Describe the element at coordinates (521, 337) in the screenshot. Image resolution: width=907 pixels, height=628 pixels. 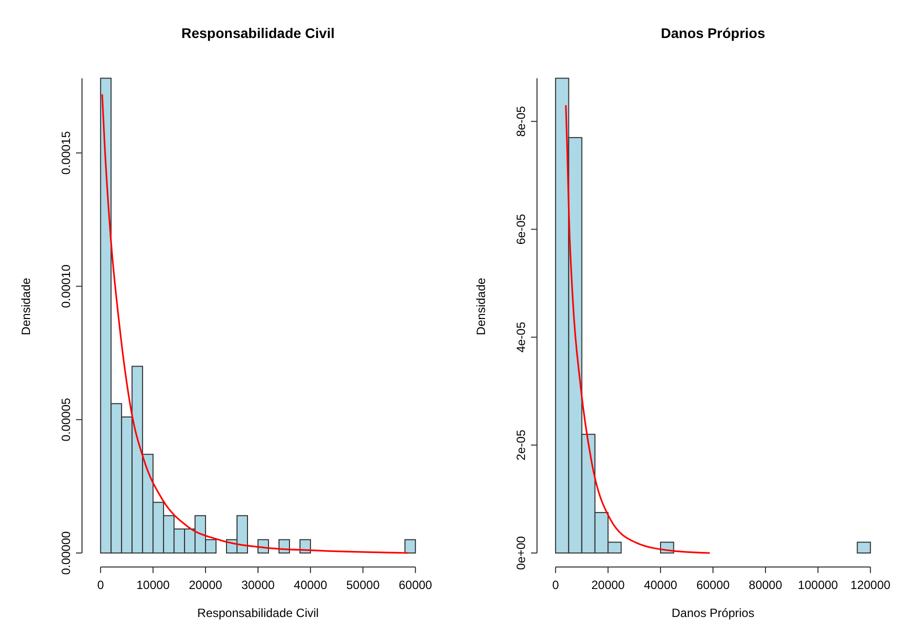
I see `y-tick-label: 4e-05` at that location.